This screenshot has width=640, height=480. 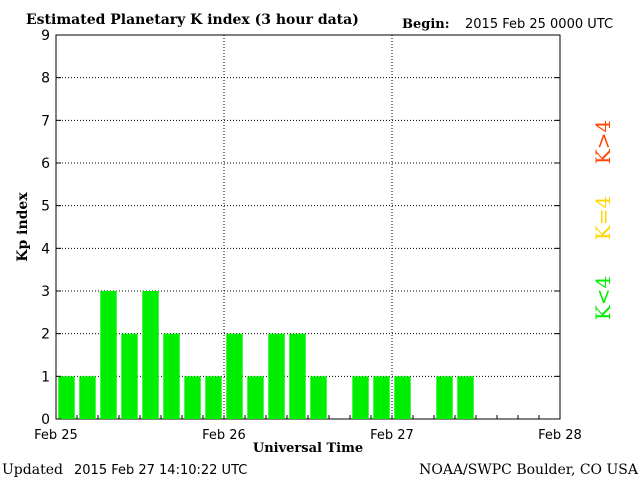 What do you see at coordinates (45, 36) in the screenshot?
I see `y-tick-label: 9` at bounding box center [45, 36].